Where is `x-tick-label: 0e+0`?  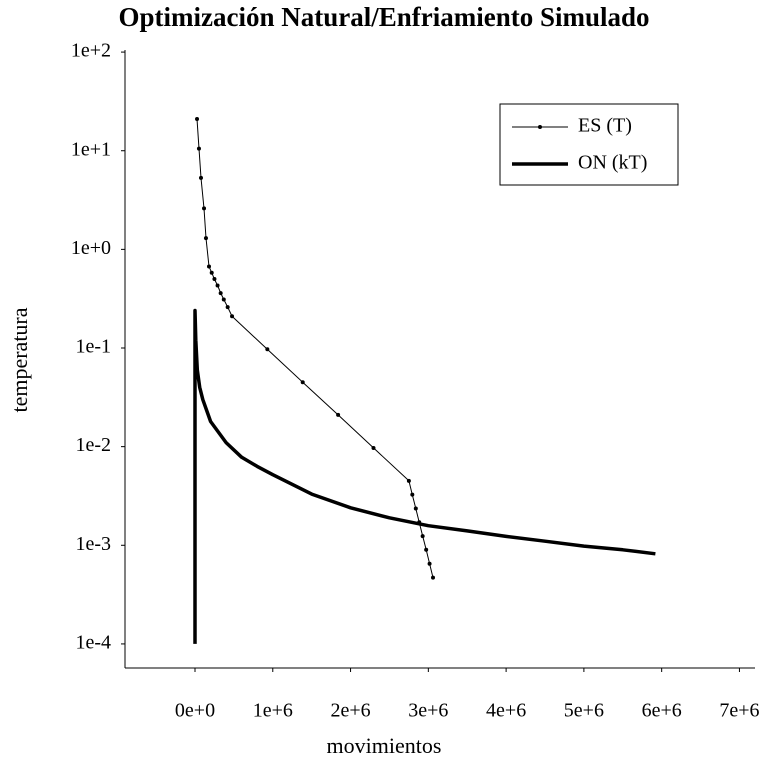 x-tick-label: 0e+0 is located at coordinates (195, 711).